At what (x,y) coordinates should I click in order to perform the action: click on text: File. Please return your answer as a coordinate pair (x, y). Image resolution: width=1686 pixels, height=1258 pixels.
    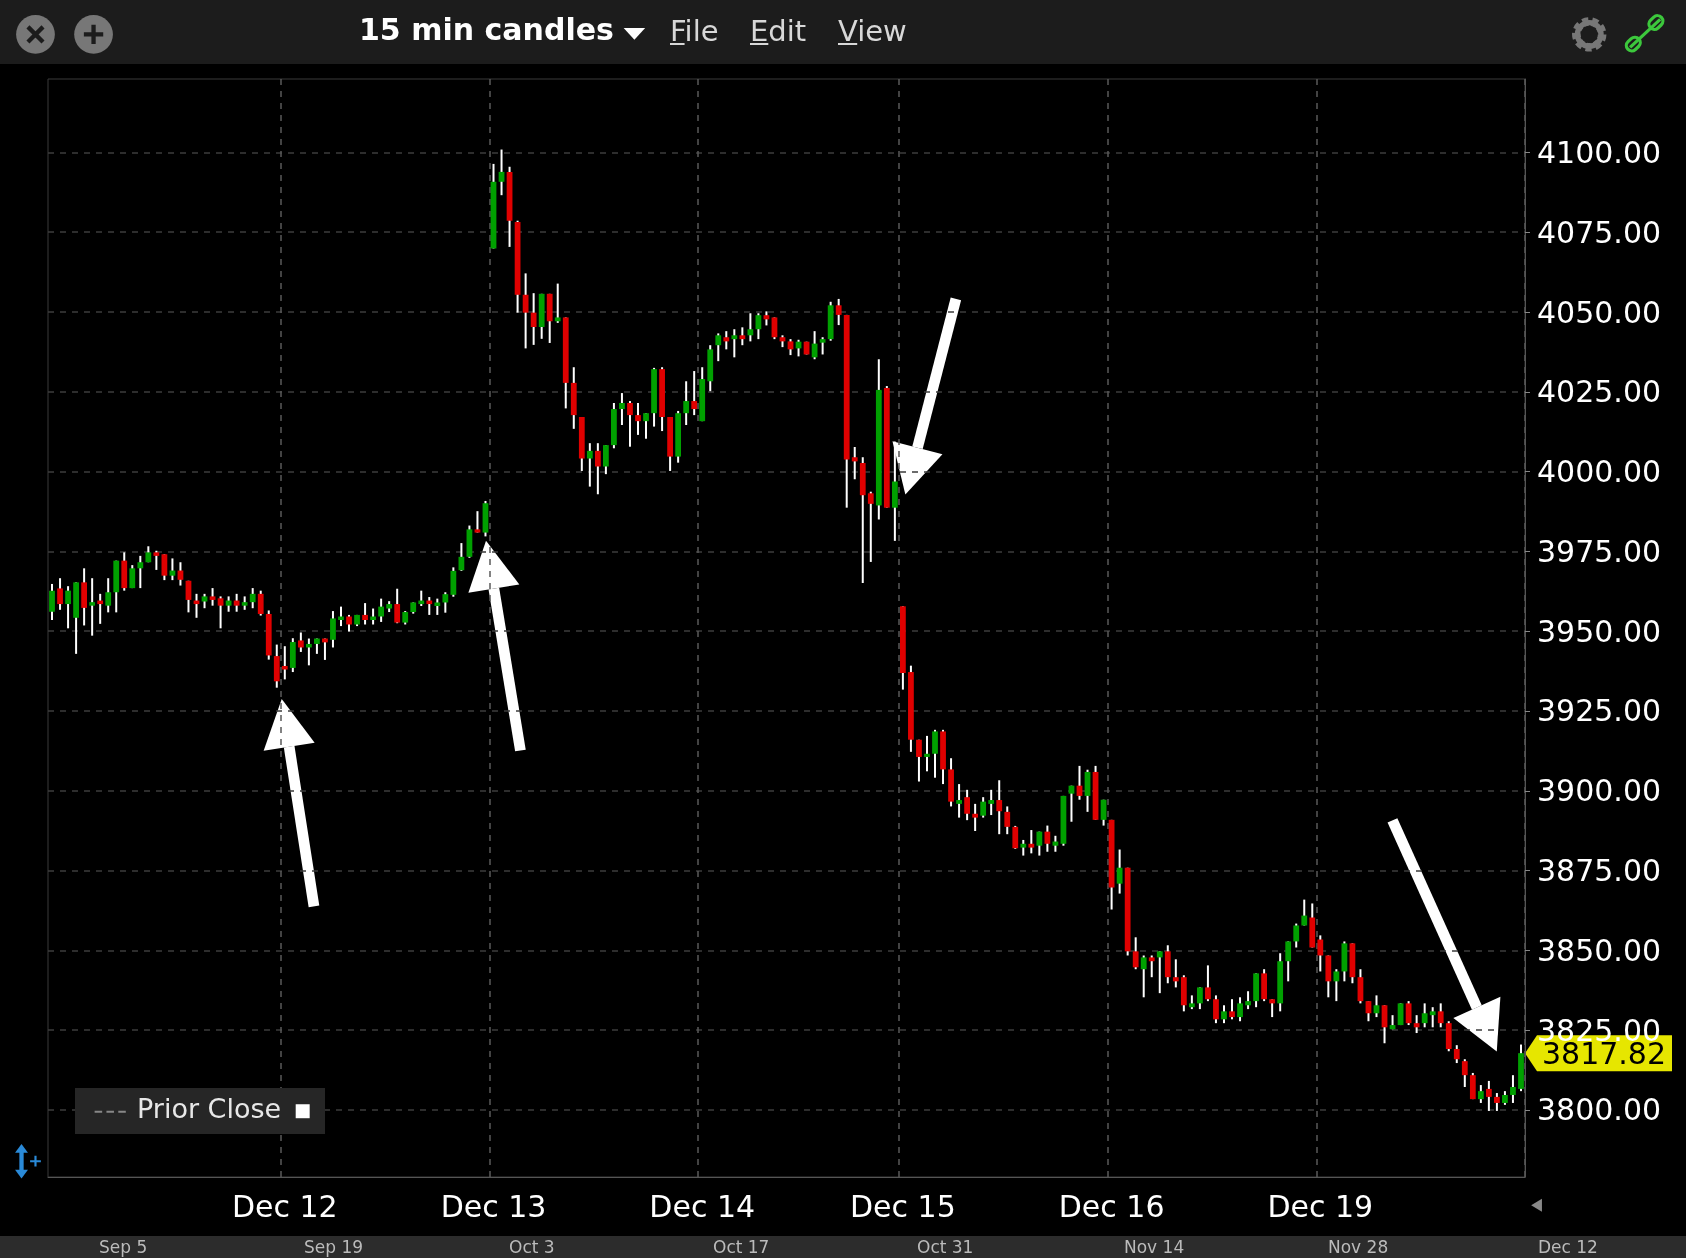
    Looking at the image, I should click on (694, 31).